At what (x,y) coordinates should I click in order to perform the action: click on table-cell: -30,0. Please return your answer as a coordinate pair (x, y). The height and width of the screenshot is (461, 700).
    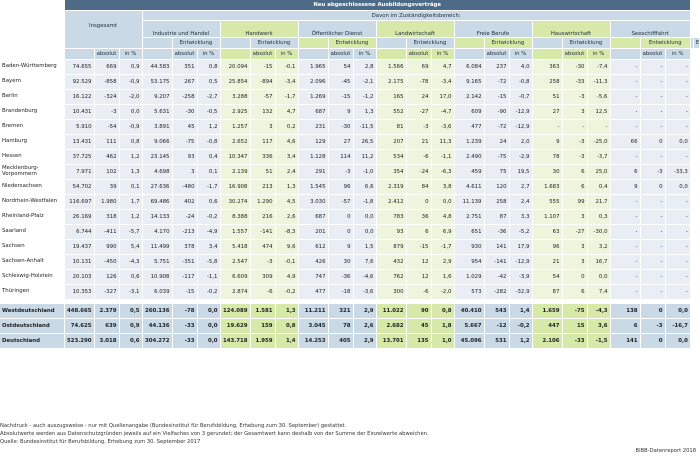
    Looking at the image, I should click on (599, 232).